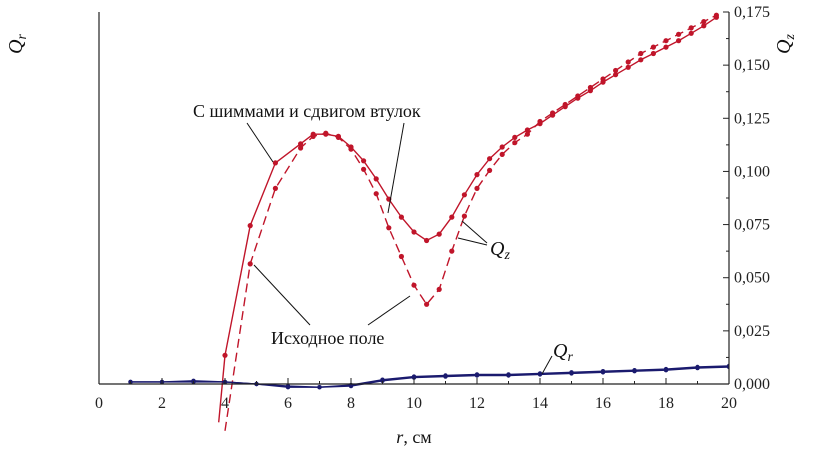 This screenshot has height=451, width=814. I want to click on annotation-qz: Qz, so click(500, 250).